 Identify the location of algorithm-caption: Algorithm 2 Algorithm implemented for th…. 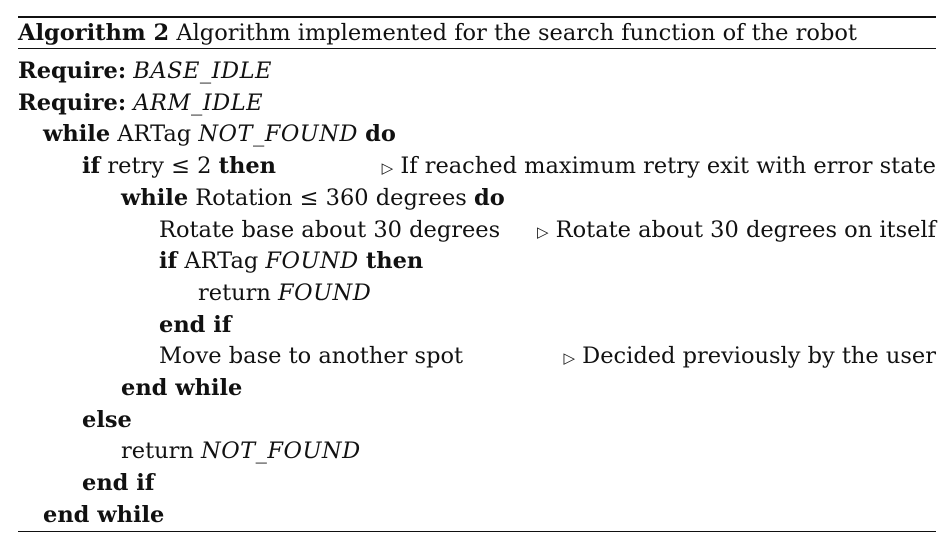
(437, 33).